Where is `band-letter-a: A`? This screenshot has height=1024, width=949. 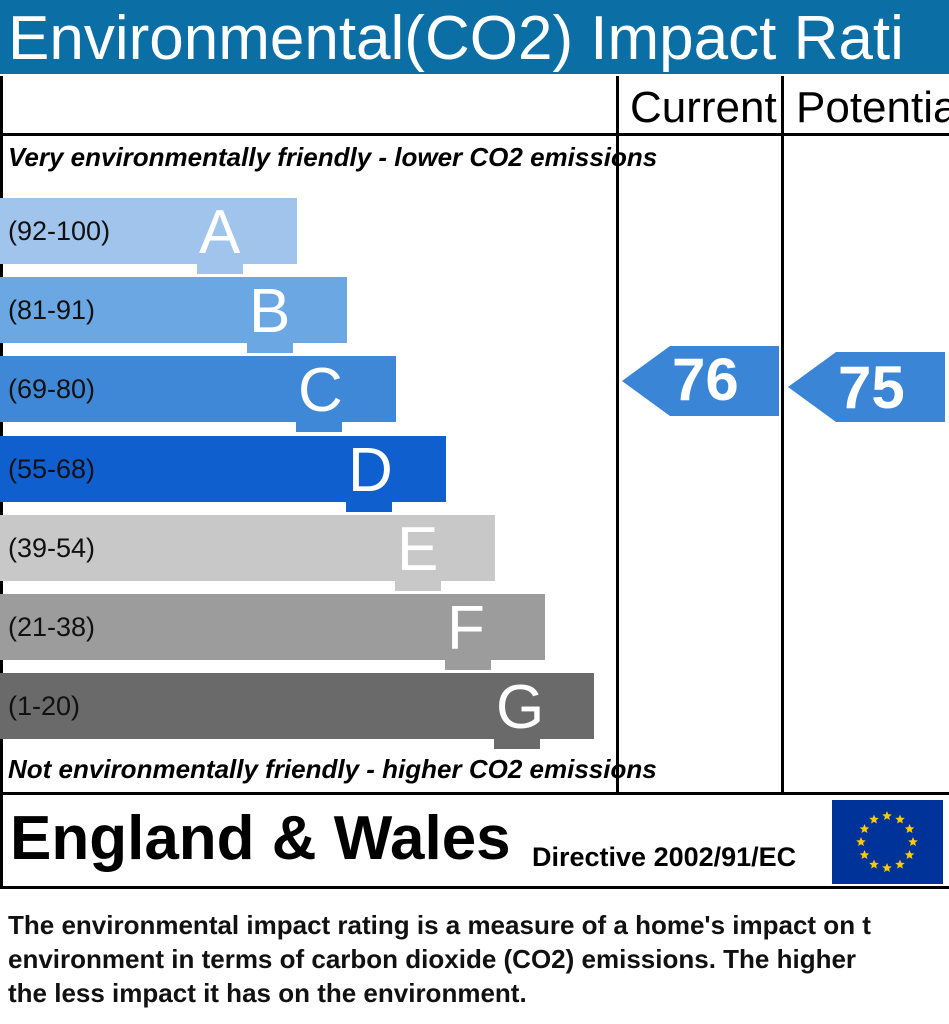
band-letter-a: A is located at coordinates (220, 232).